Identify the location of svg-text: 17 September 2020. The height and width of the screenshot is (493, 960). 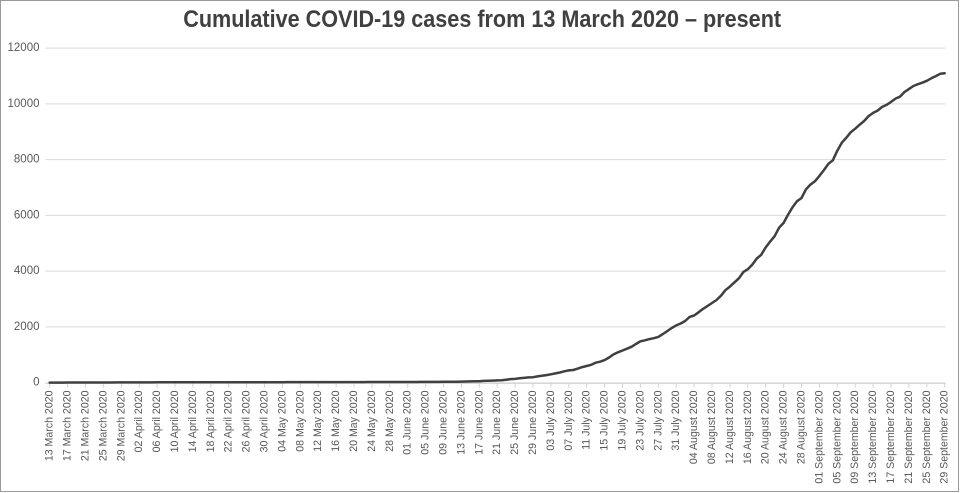
(891, 436).